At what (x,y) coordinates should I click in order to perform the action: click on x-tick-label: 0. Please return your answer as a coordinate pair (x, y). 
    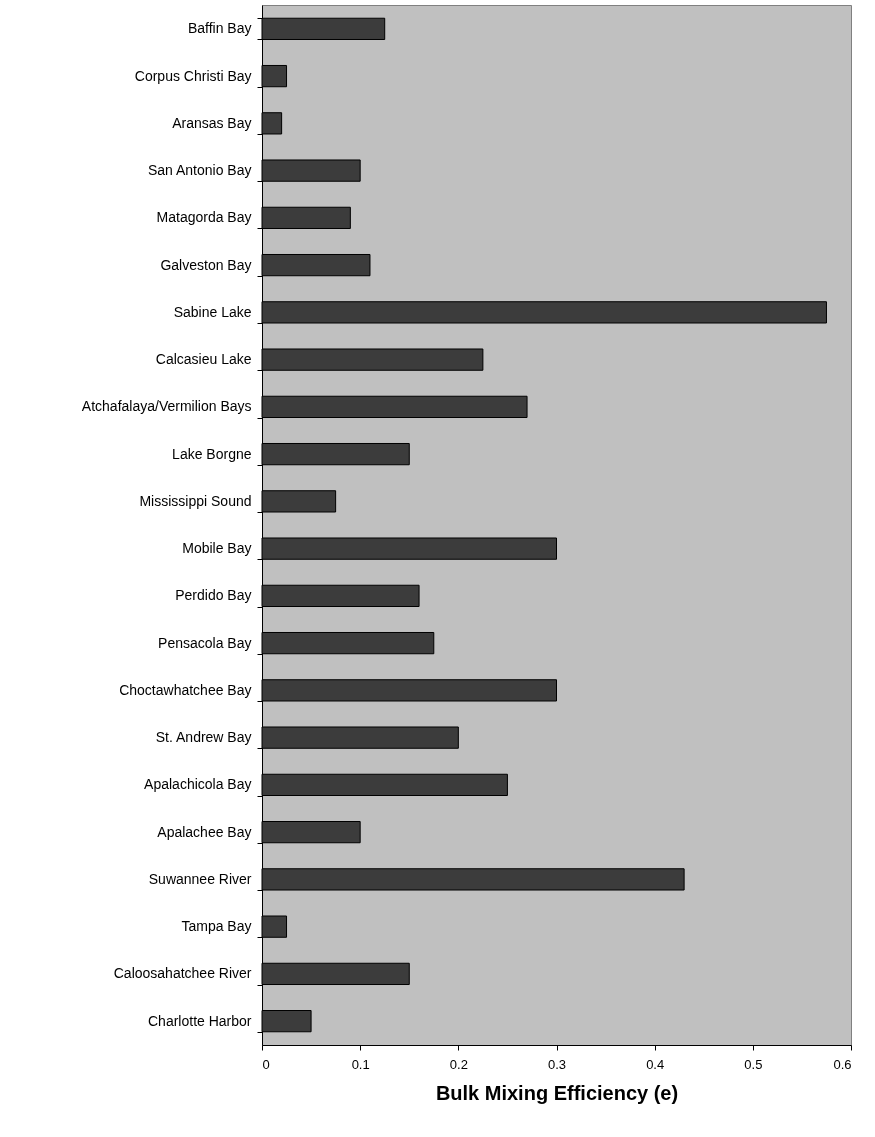
    Looking at the image, I should click on (266, 1064).